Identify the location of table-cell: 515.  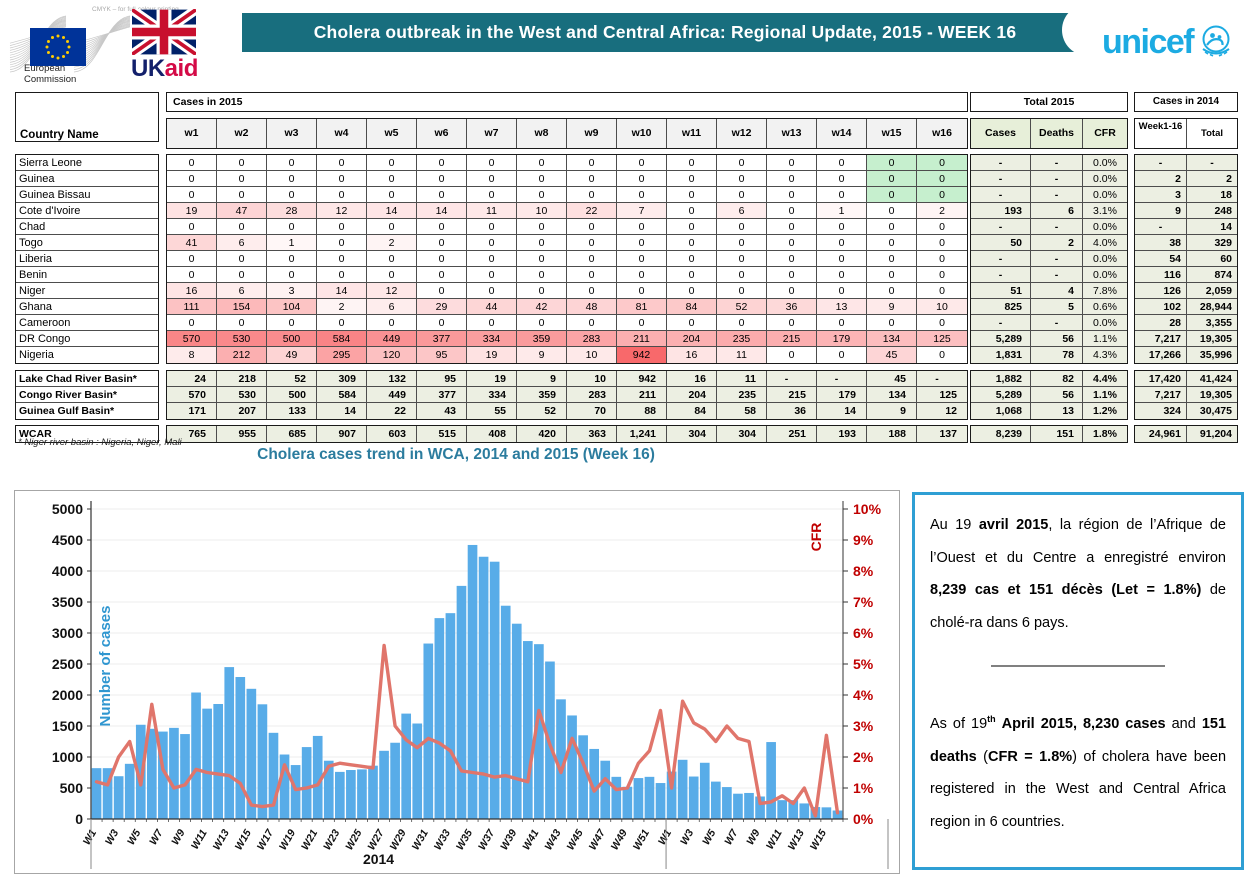
(442, 434).